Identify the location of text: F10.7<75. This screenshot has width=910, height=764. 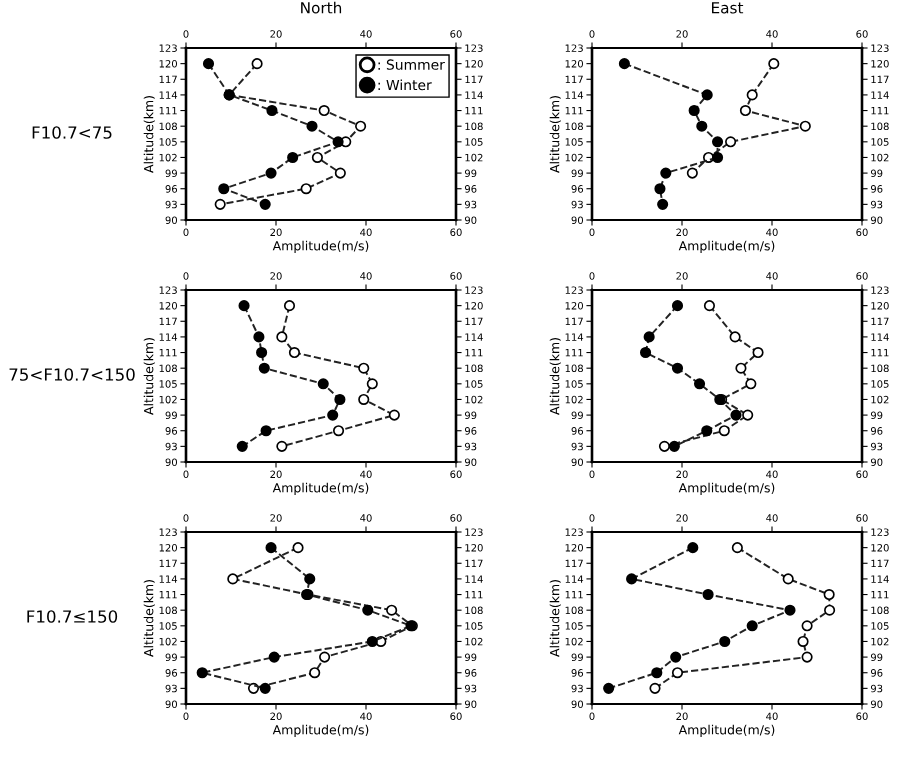
(72, 132).